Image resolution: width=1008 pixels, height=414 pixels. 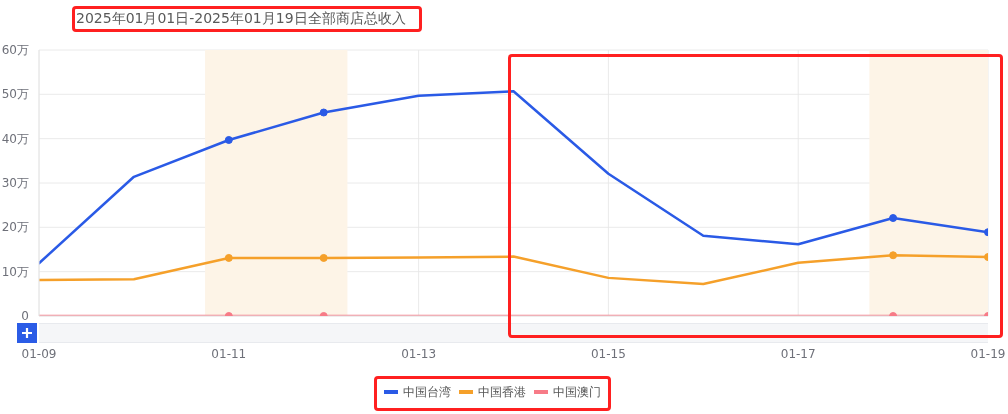 What do you see at coordinates (427, 392) in the screenshot?
I see `legend-label: 中国台湾` at bounding box center [427, 392].